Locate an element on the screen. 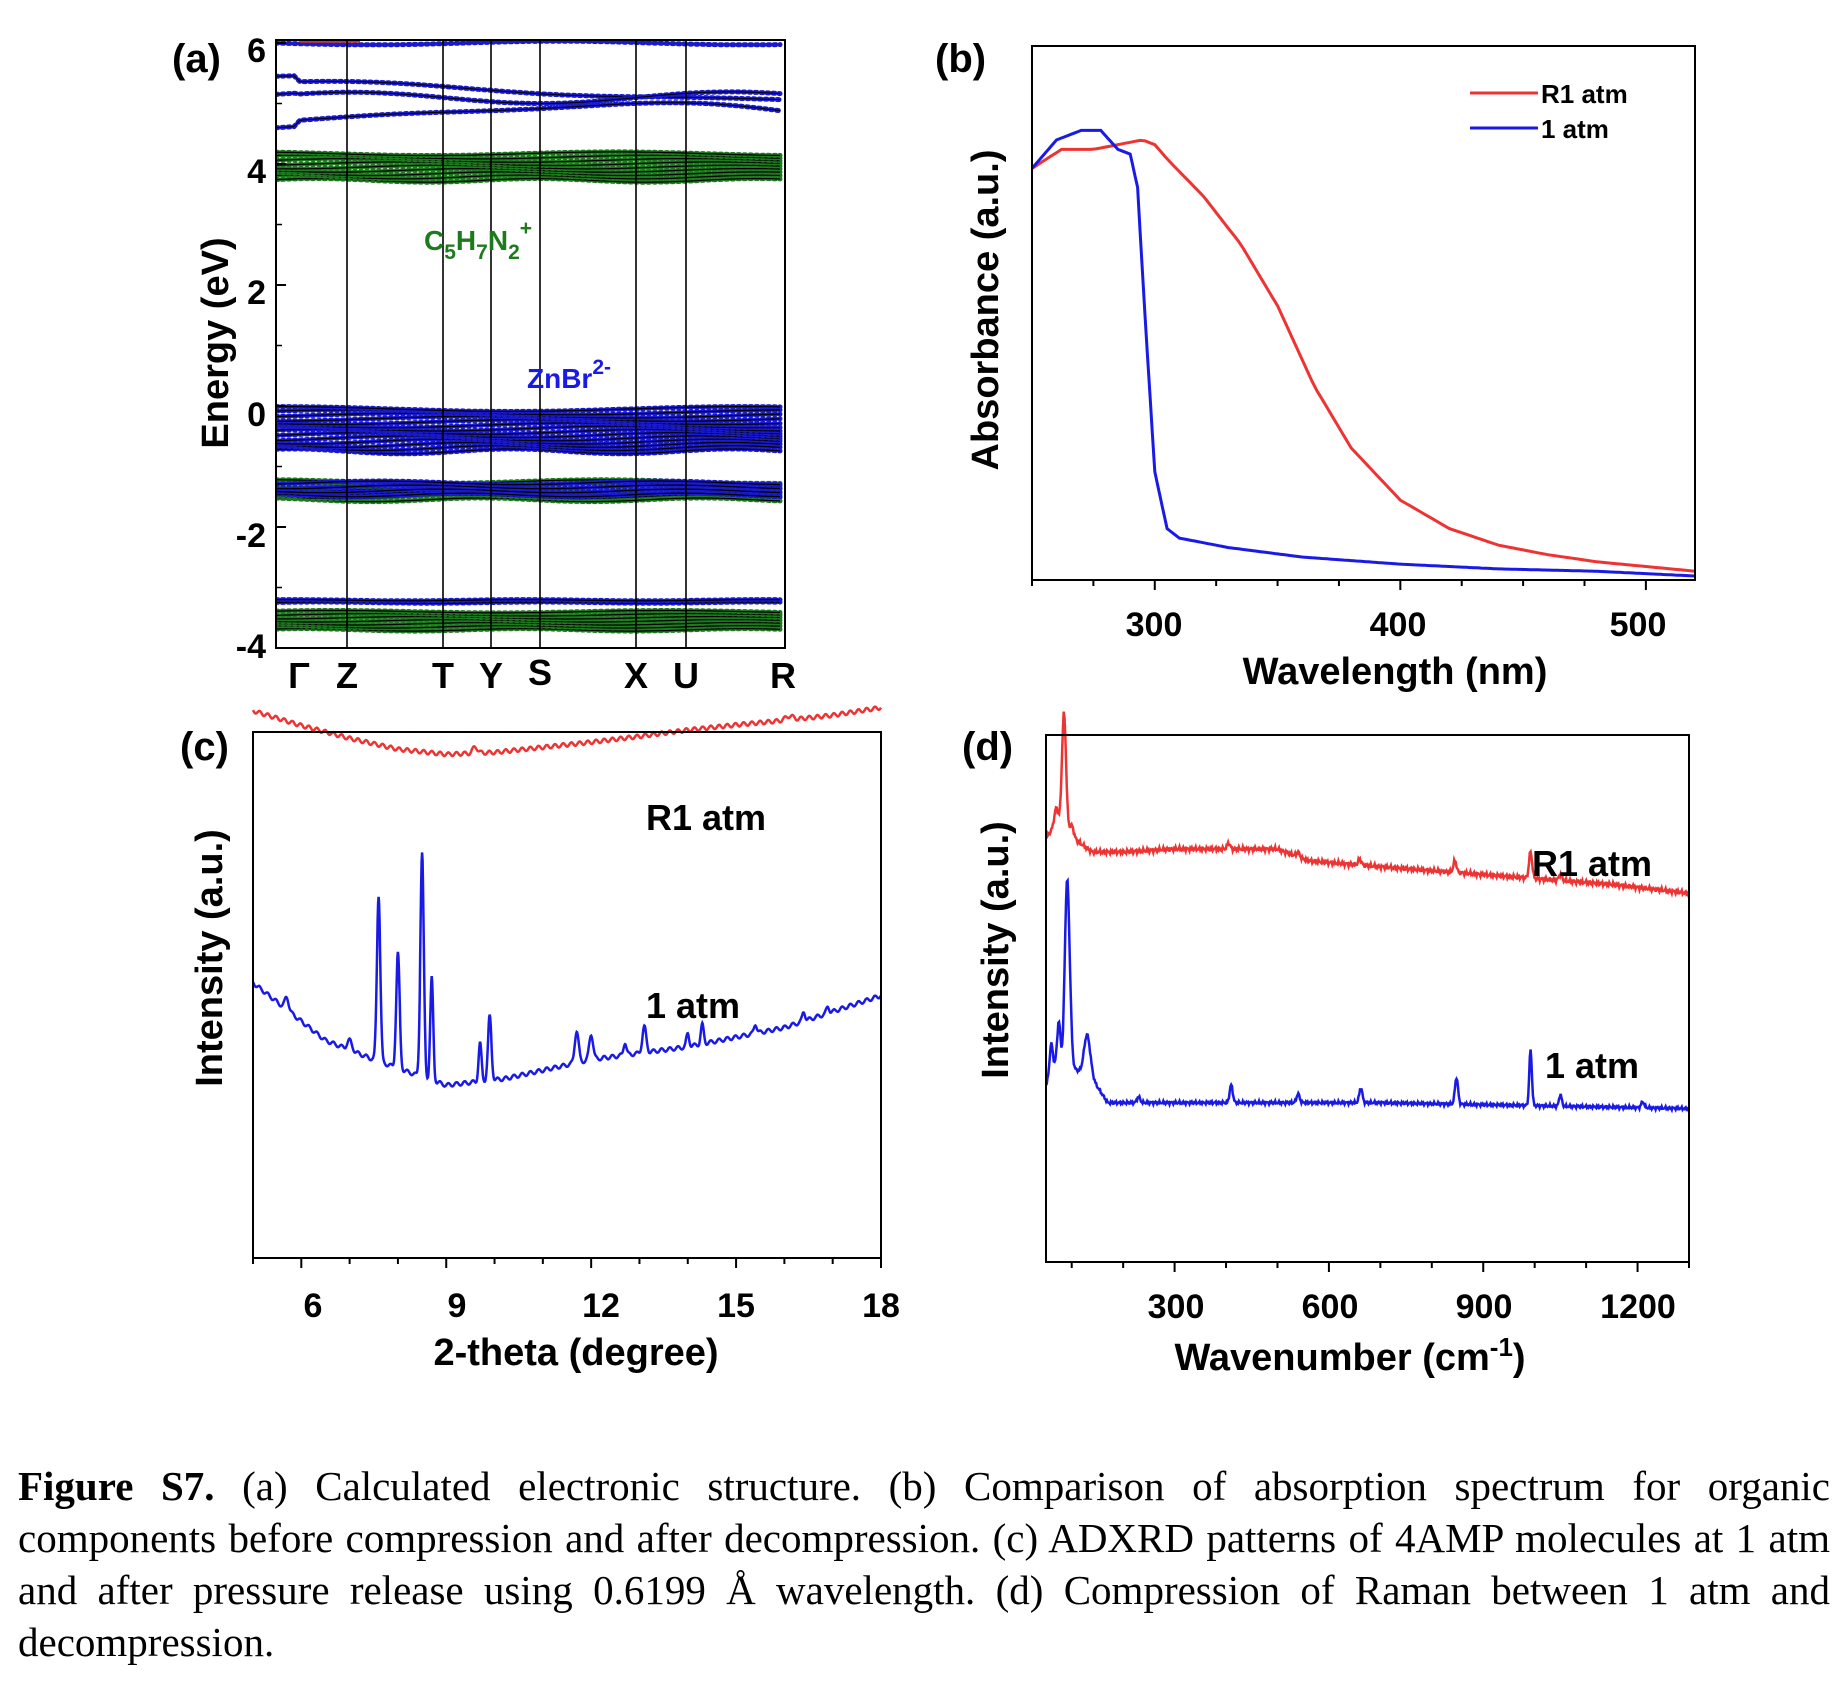 The image size is (1842, 1686). d-xtick-label: 900 is located at coordinates (1484, 1307).